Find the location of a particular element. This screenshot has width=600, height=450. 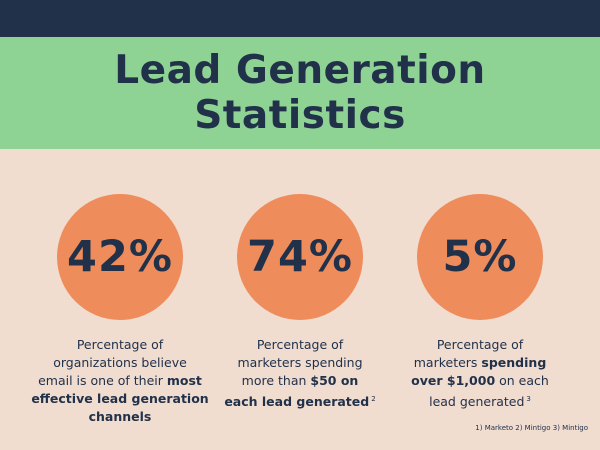

sources-footnote: 1) Marketo 2) Mintigo 3) Mintigo is located at coordinates (531, 428).